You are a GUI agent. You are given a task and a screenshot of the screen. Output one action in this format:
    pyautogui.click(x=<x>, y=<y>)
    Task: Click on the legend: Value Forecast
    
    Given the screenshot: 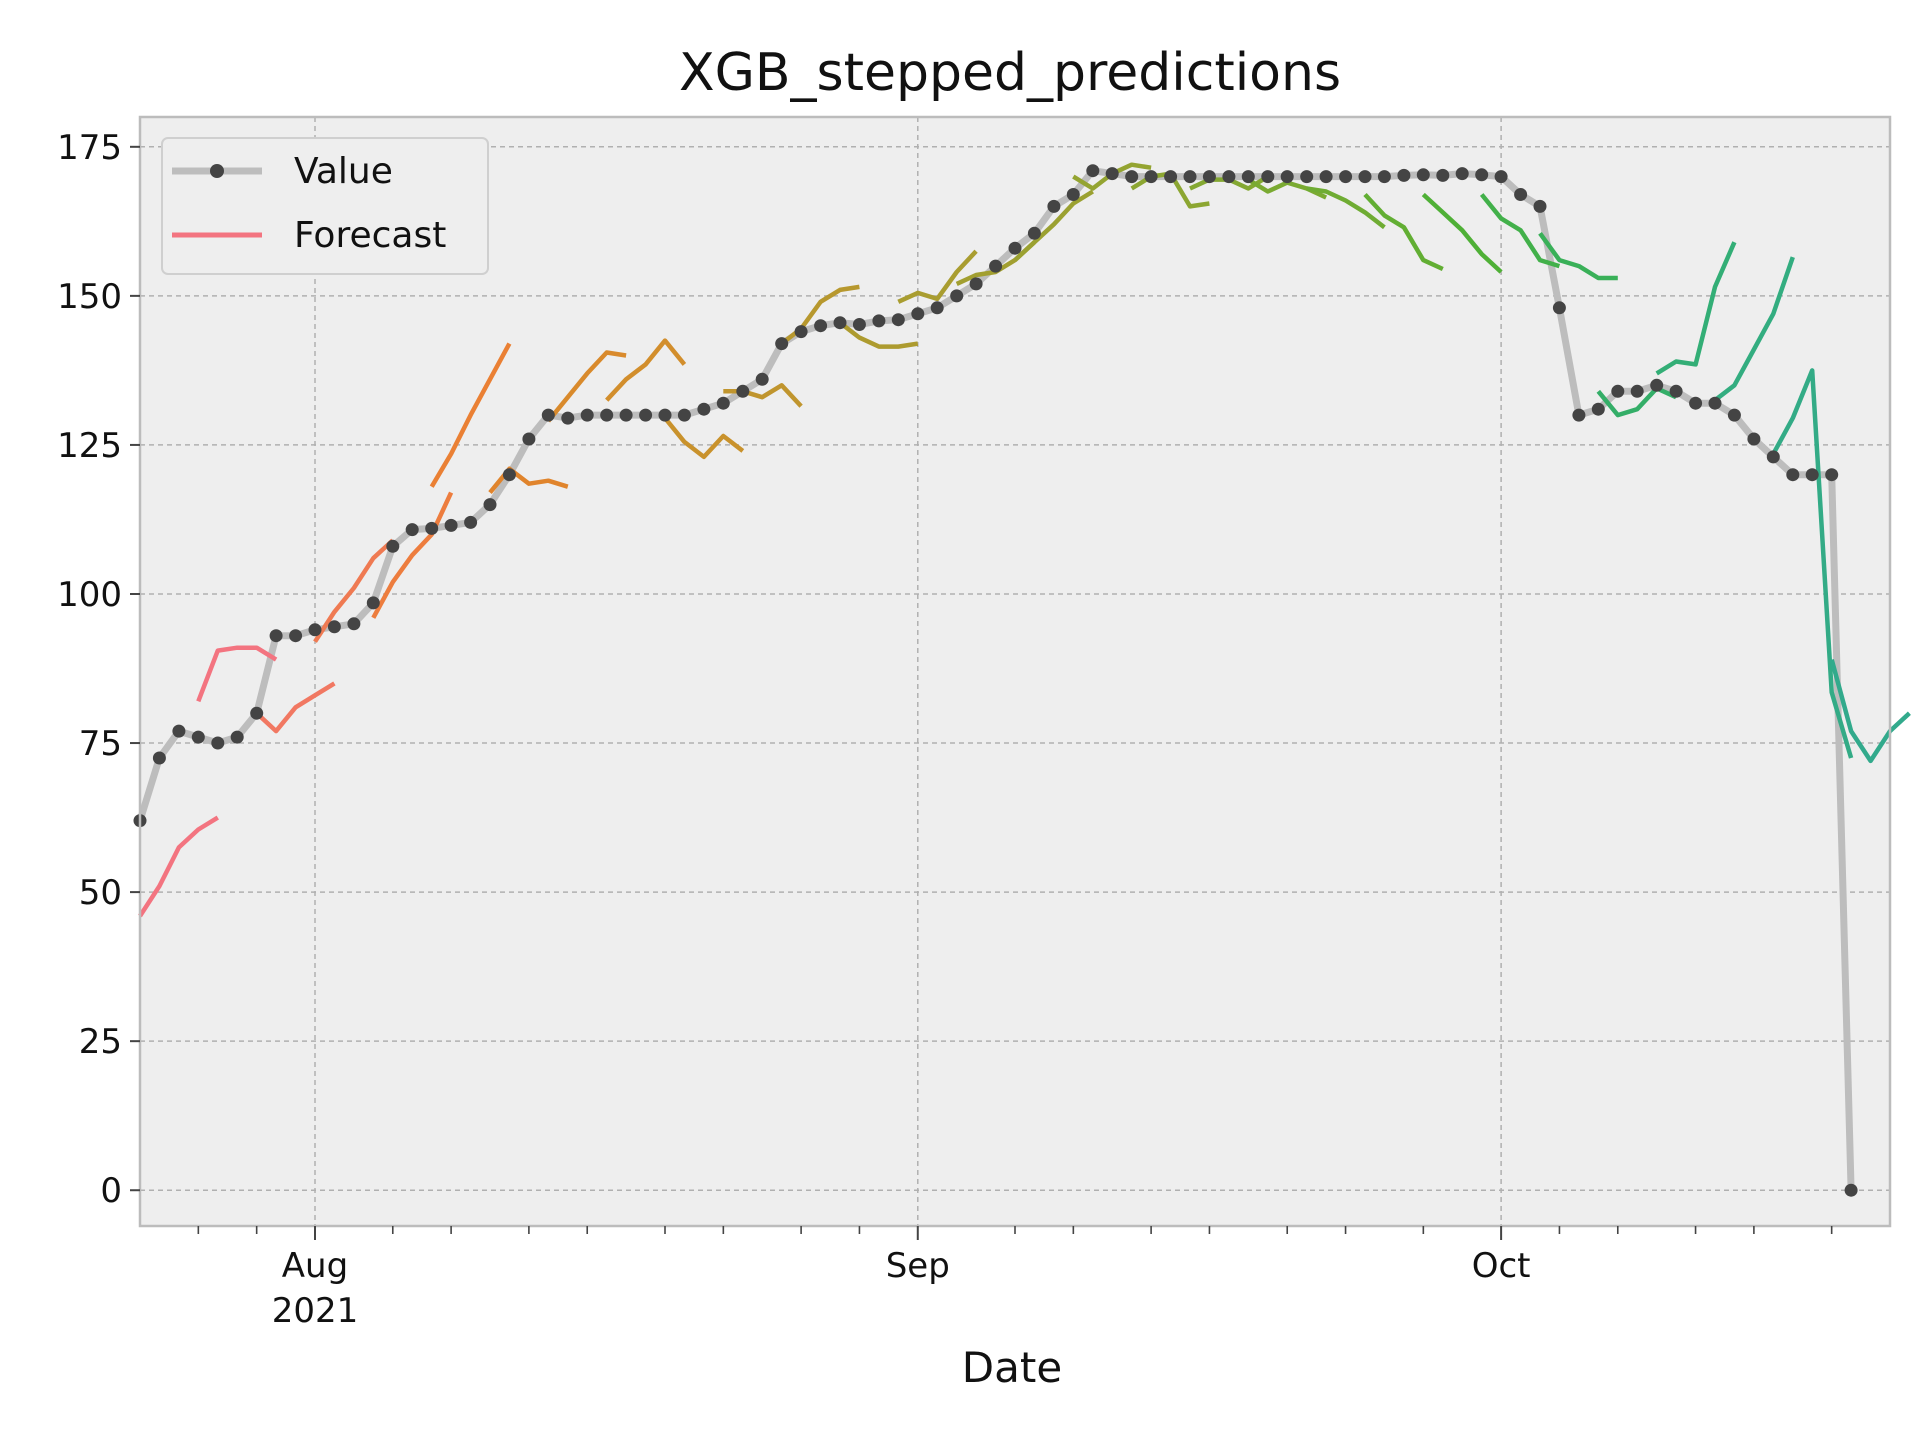 What is the action you would take?
    pyautogui.click(x=325, y=206)
    